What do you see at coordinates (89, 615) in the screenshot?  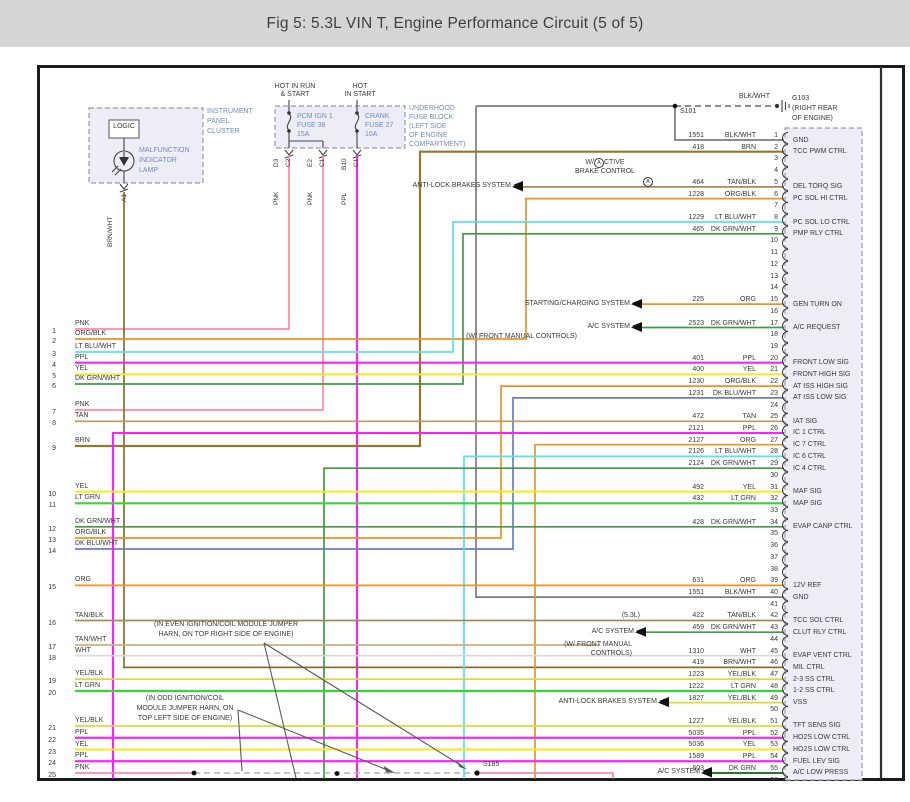 I see `left-color: TAN/BLK` at bounding box center [89, 615].